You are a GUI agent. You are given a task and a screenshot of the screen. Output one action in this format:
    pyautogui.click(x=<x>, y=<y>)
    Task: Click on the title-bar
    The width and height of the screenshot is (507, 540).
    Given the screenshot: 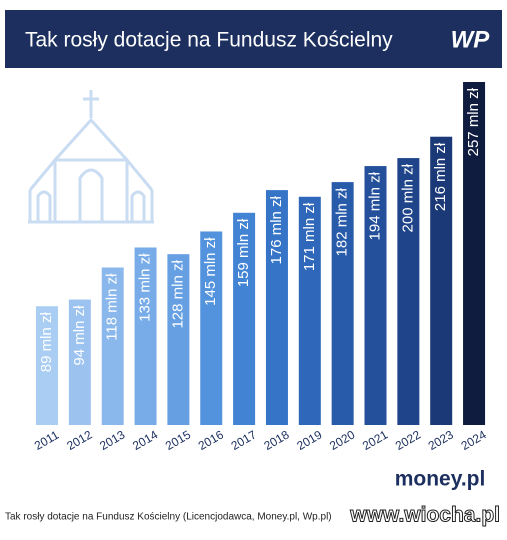 What is the action you would take?
    pyautogui.click(x=253, y=39)
    